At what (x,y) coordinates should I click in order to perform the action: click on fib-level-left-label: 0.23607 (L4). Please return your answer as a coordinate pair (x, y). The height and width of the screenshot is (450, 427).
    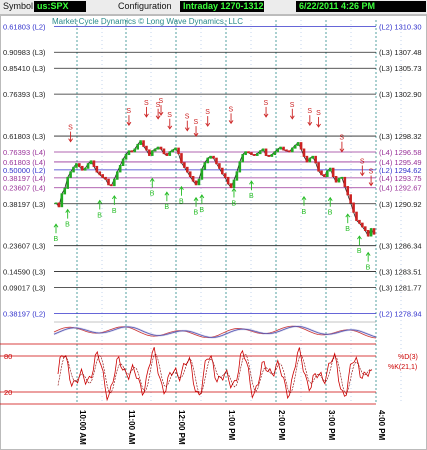
    Looking at the image, I should click on (24, 188).